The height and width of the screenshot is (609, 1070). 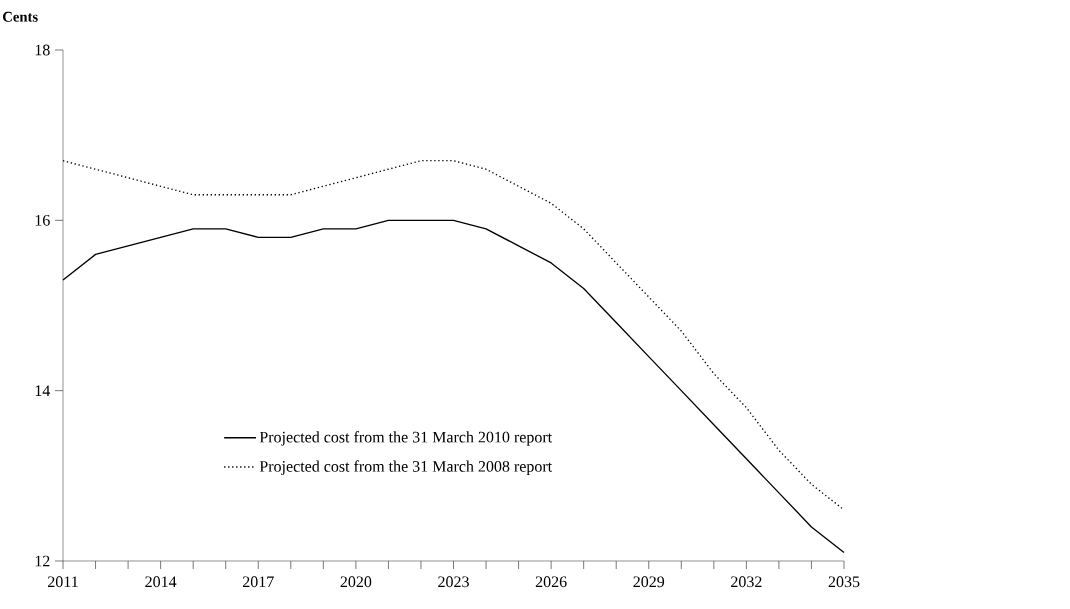 I want to click on x-tick-label: 2032, so click(x=746, y=582).